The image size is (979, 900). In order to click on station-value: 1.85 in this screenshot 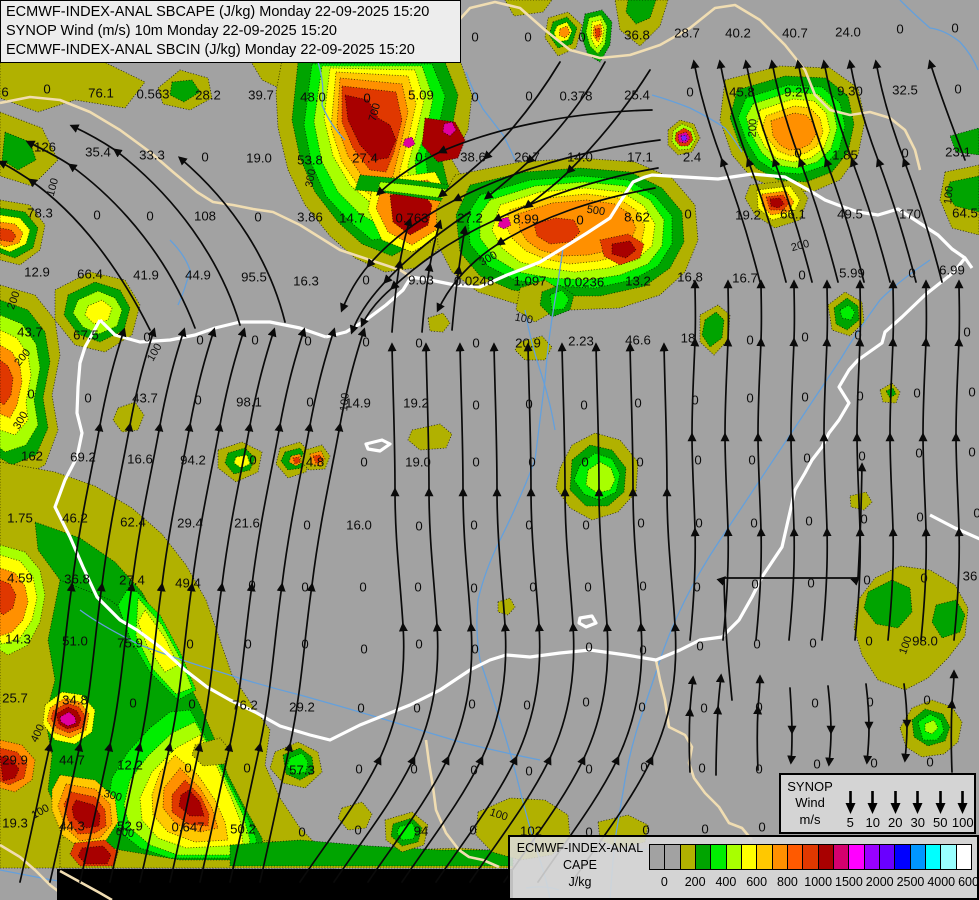, I will do `click(845, 155)`.